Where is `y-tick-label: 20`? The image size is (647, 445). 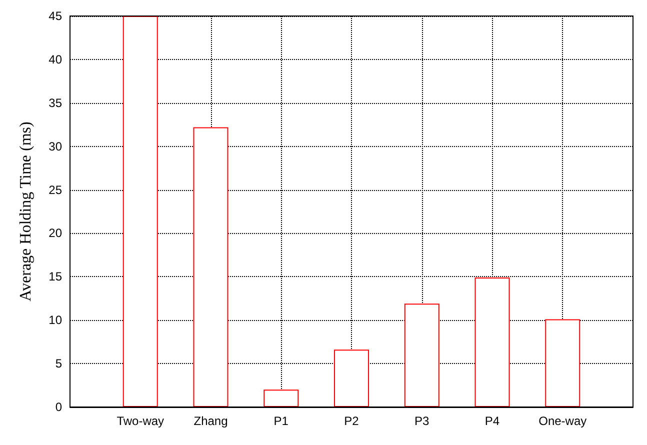
y-tick-label: 20 is located at coordinates (55, 233).